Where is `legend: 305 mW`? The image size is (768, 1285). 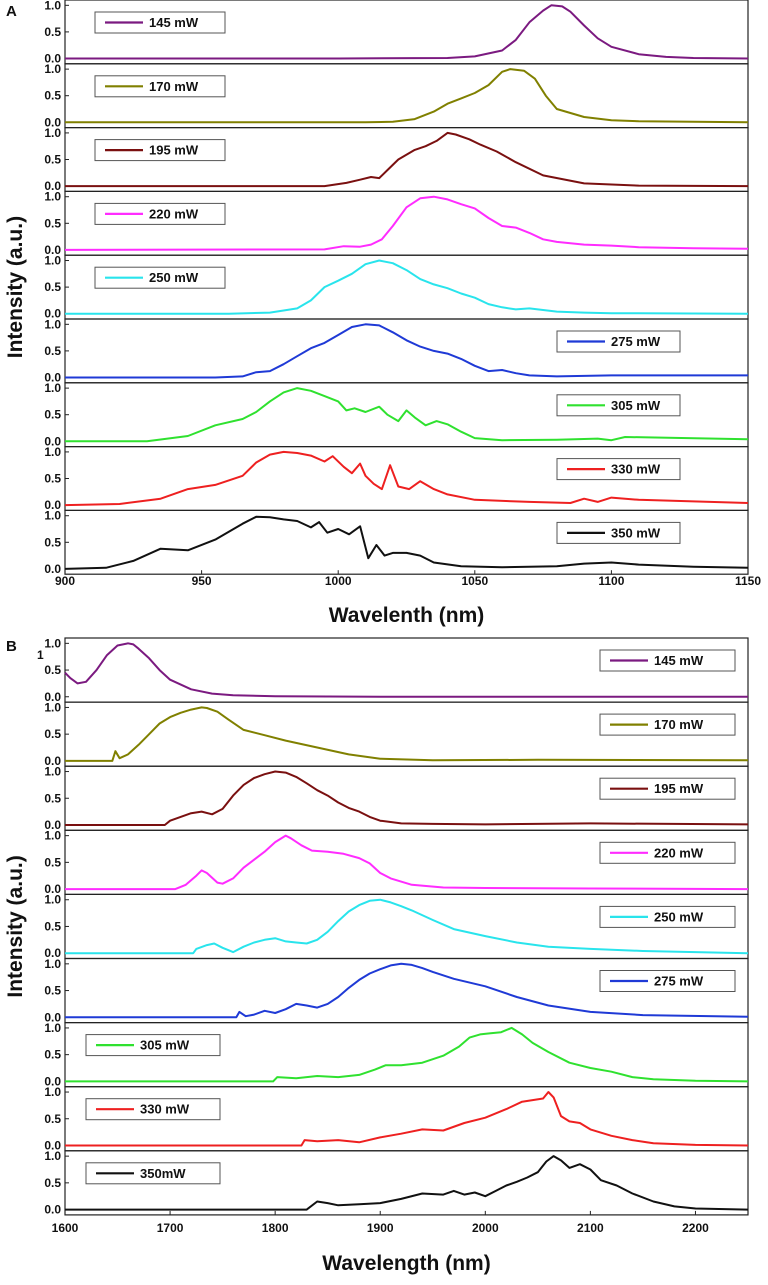 legend: 305 mW is located at coordinates (618, 405).